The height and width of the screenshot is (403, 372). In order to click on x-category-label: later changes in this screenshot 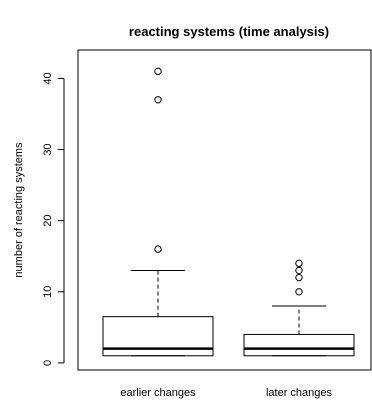, I will do `click(299, 393)`.